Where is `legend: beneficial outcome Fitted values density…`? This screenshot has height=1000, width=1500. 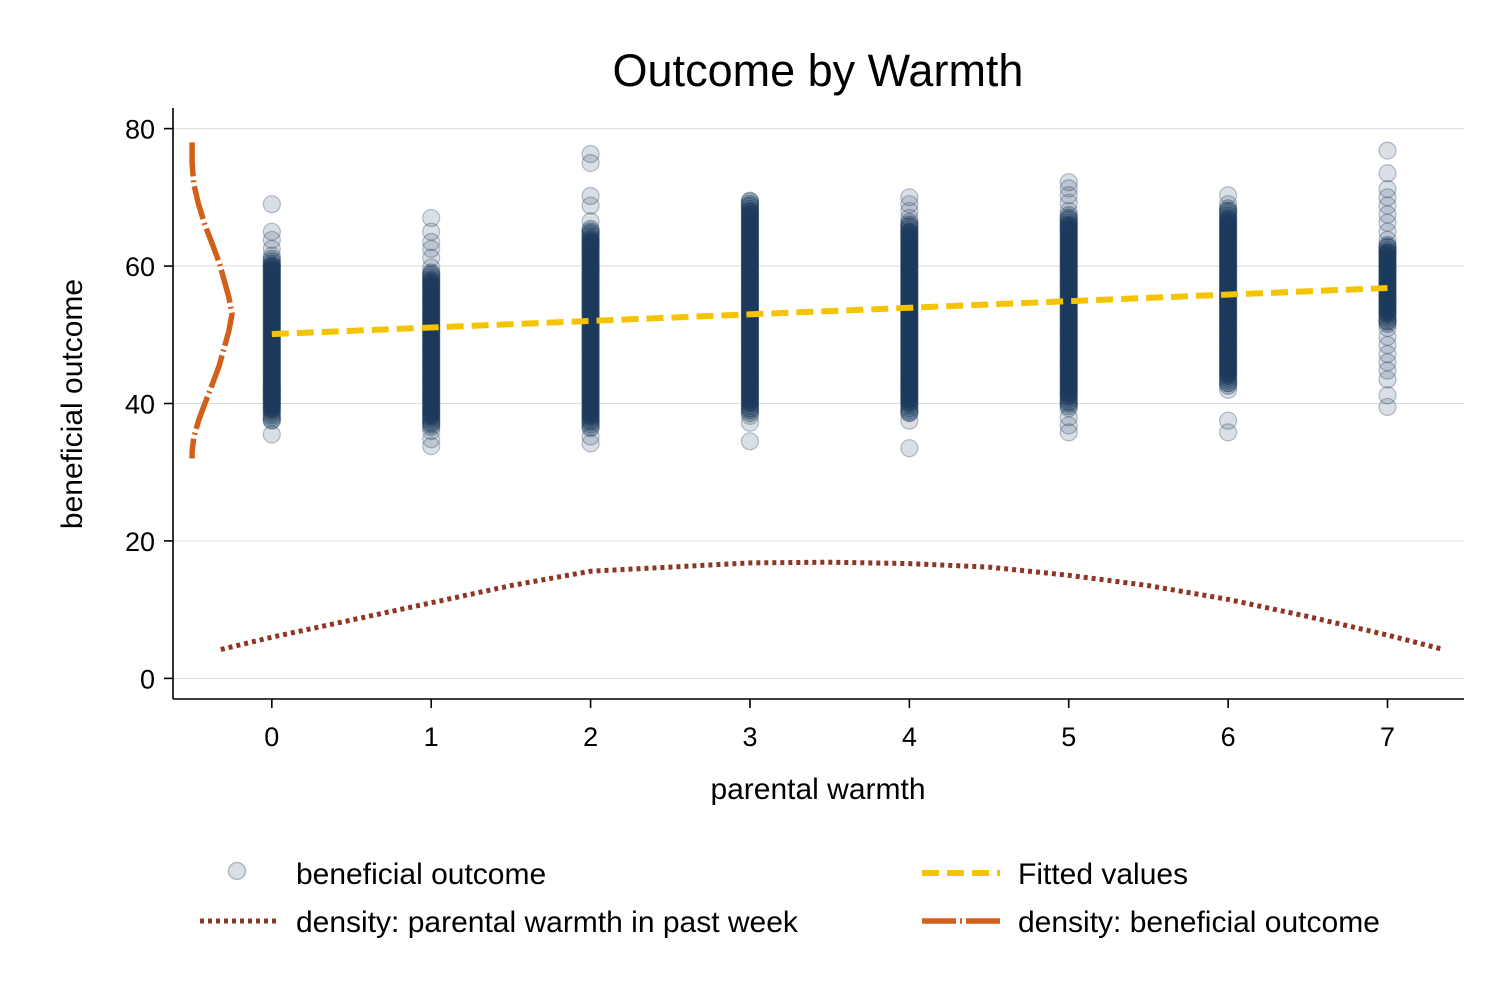
legend: beneficial outcome Fitted values density… is located at coordinates (790, 898).